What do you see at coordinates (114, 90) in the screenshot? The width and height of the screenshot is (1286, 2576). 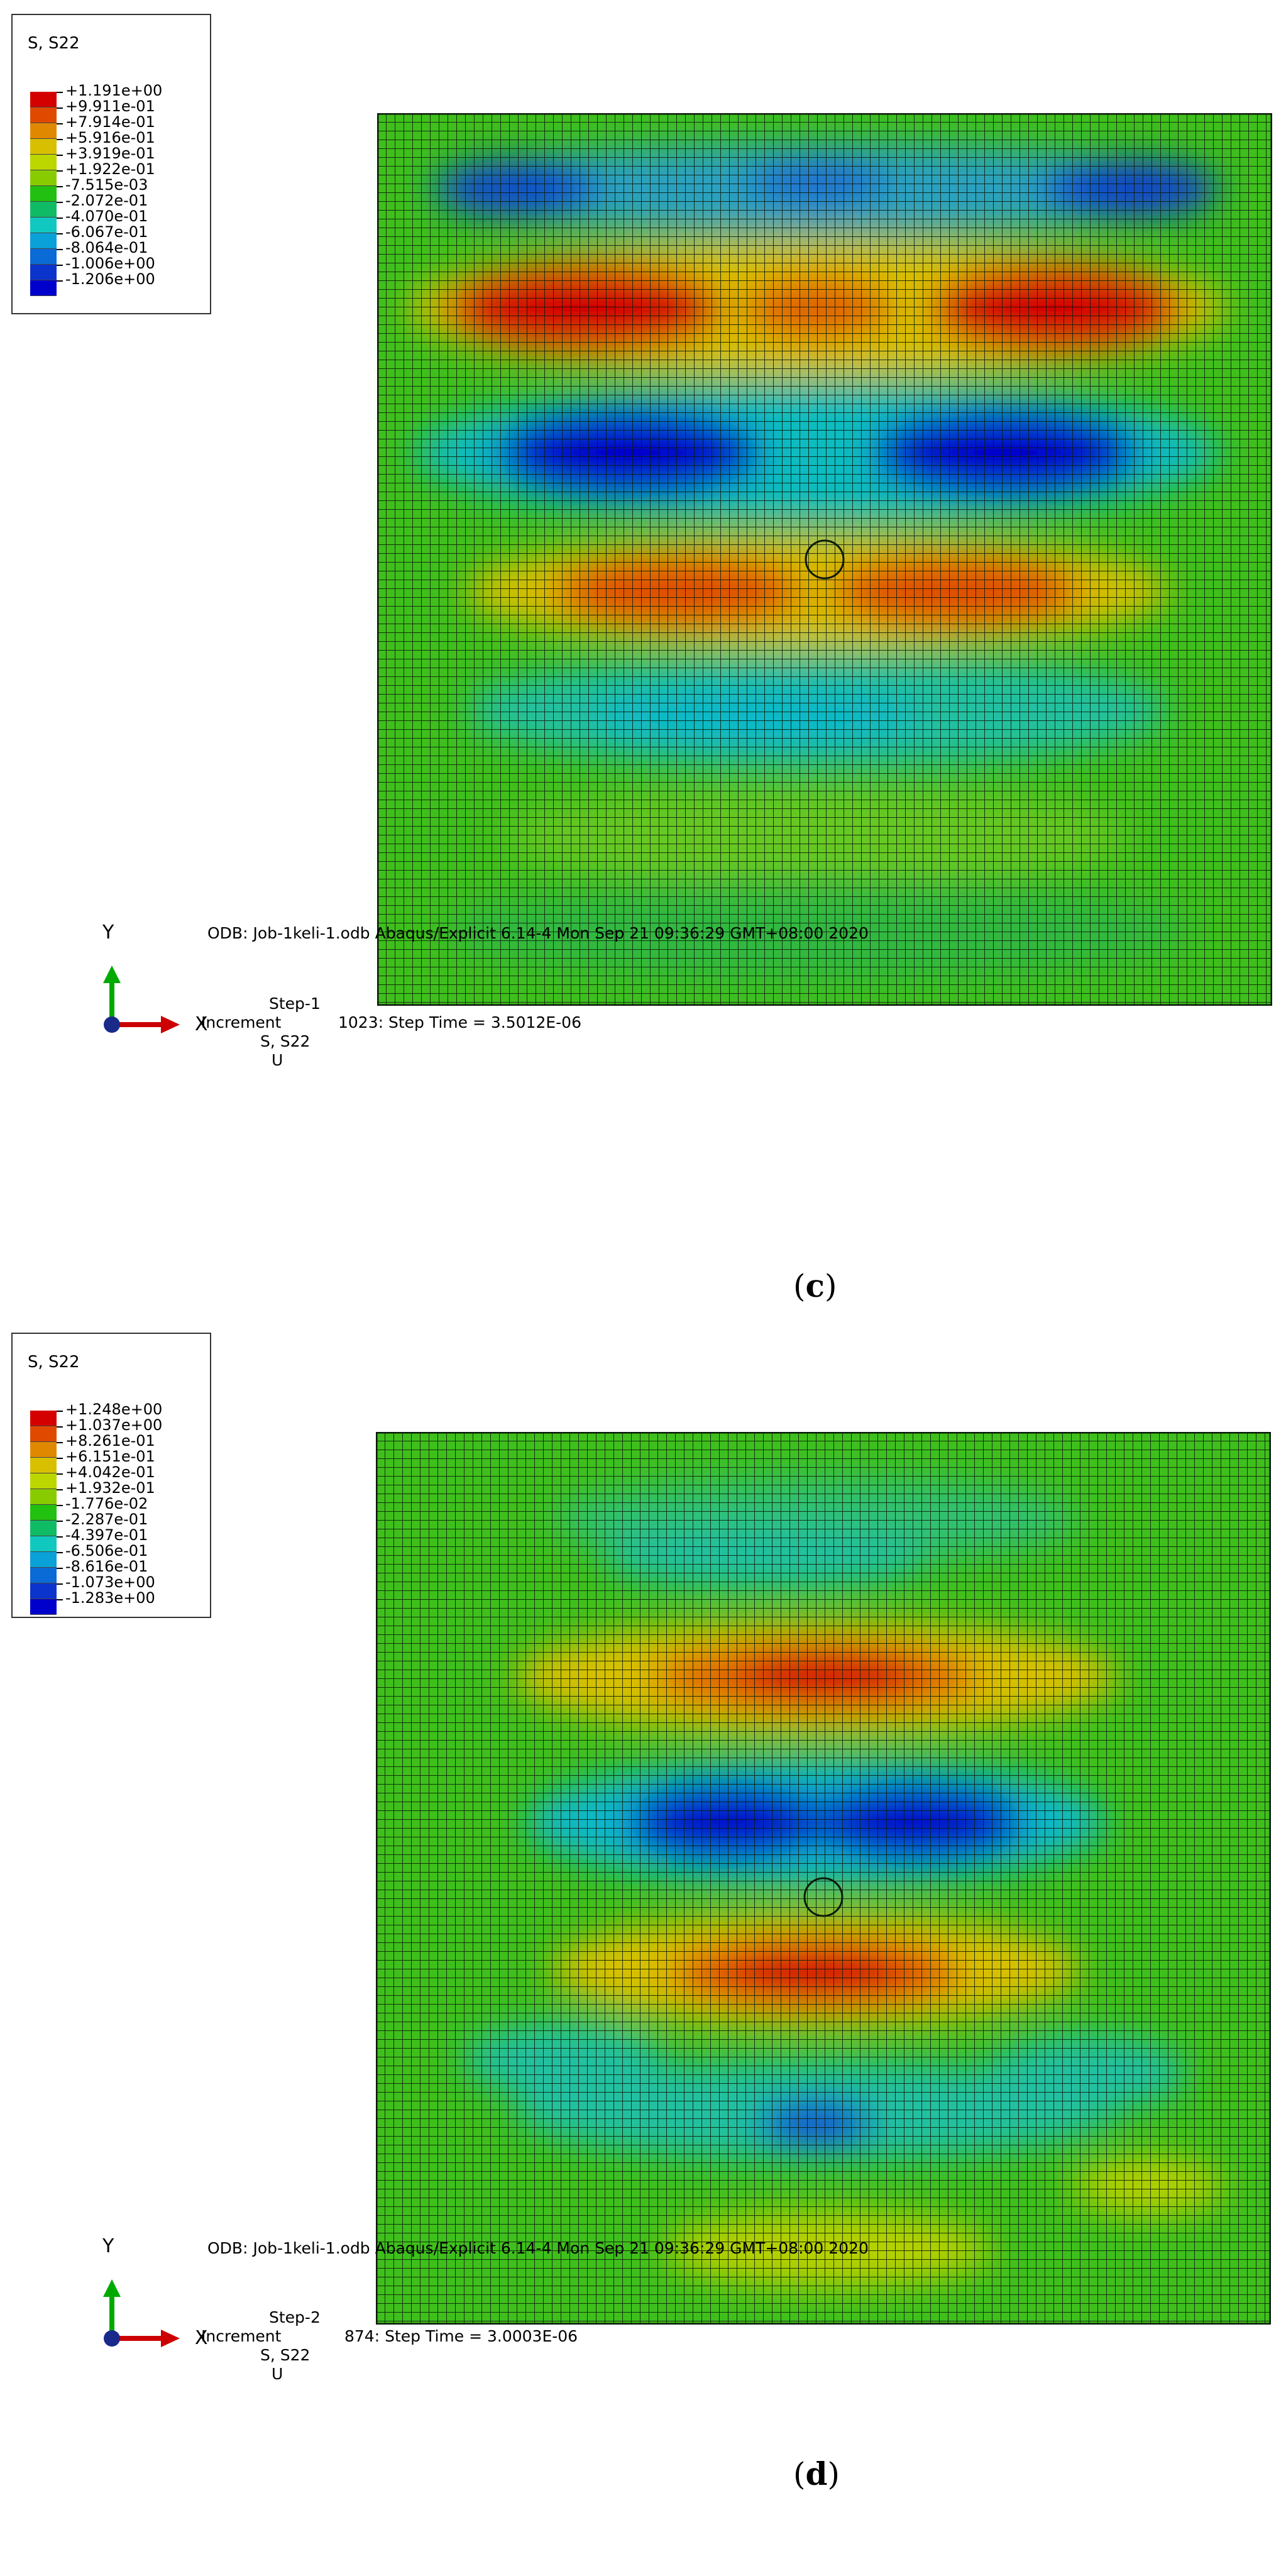 I see `legend-value: +1.191e+00` at bounding box center [114, 90].